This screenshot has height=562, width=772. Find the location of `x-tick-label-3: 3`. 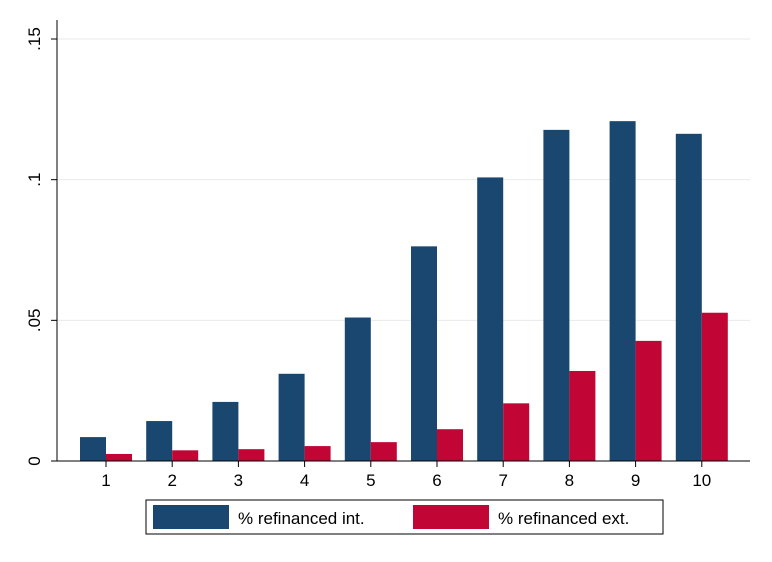

x-tick-label-3: 3 is located at coordinates (238, 480).